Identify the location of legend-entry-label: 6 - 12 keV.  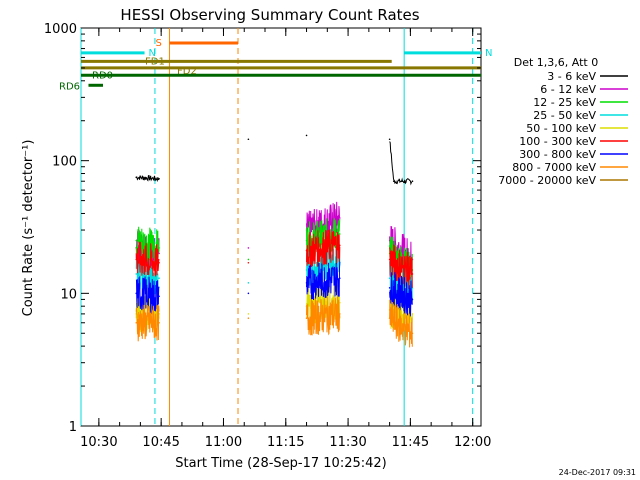
(568, 89).